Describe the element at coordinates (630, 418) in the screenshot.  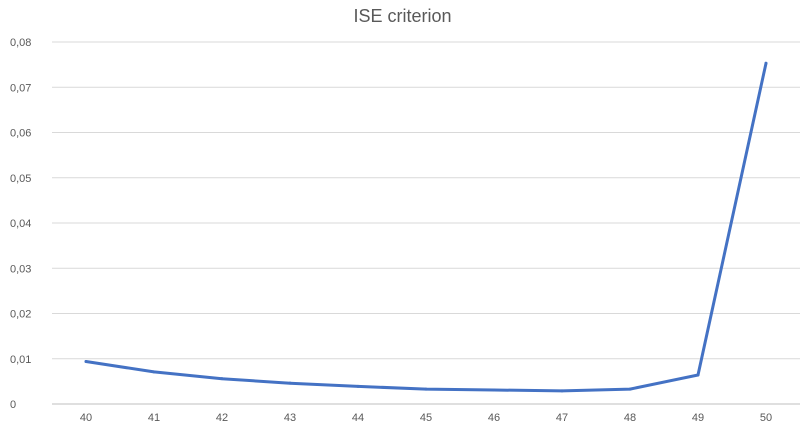
I see `x-tick-label: 48` at that location.